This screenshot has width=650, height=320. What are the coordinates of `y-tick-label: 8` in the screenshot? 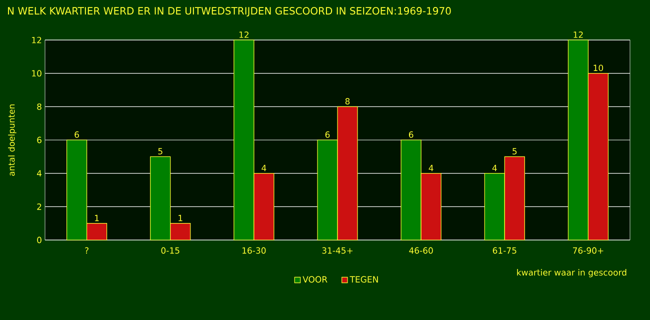 It's located at (39, 106).